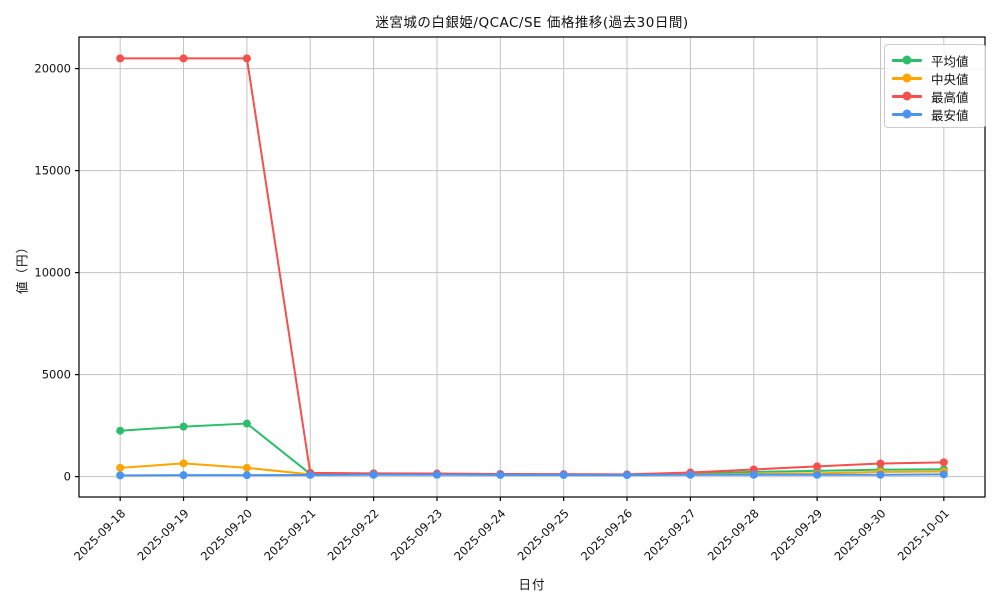  What do you see at coordinates (532, 23) in the screenshot?
I see `chart-title: 迷宮城の白銀姫/QCAC/SE 価格推移(過去30日間)` at bounding box center [532, 23].